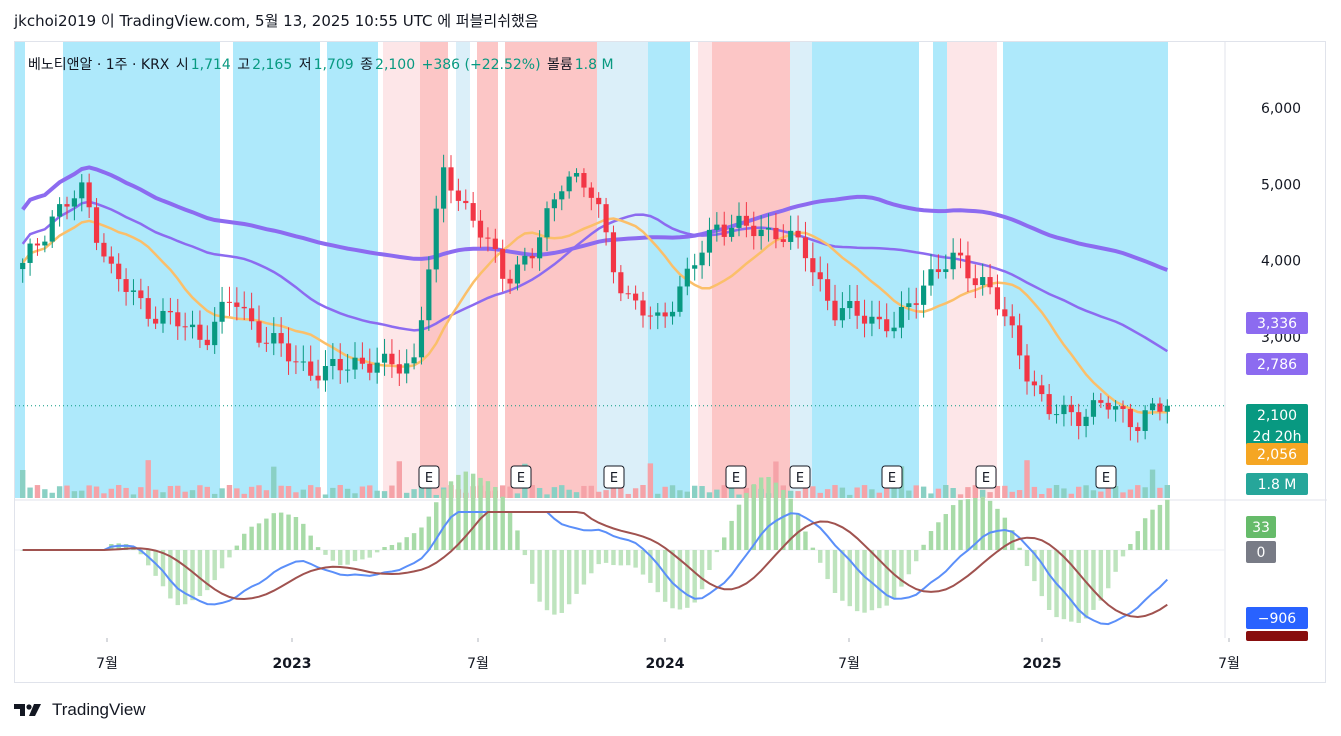 This screenshot has height=736, width=1341. Describe the element at coordinates (986, 477) in the screenshot. I see `earnings-marker` at that location.